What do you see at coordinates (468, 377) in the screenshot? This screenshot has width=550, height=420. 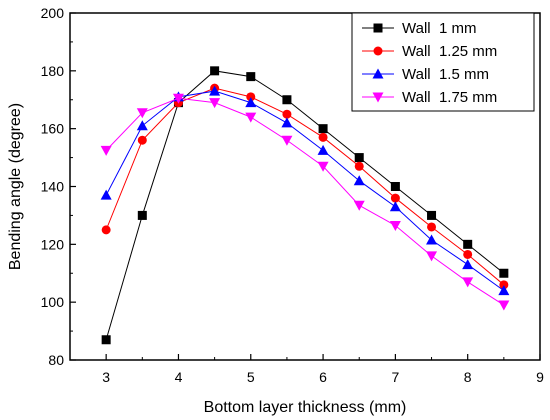 I see `x-tick-label: 8` at bounding box center [468, 377].